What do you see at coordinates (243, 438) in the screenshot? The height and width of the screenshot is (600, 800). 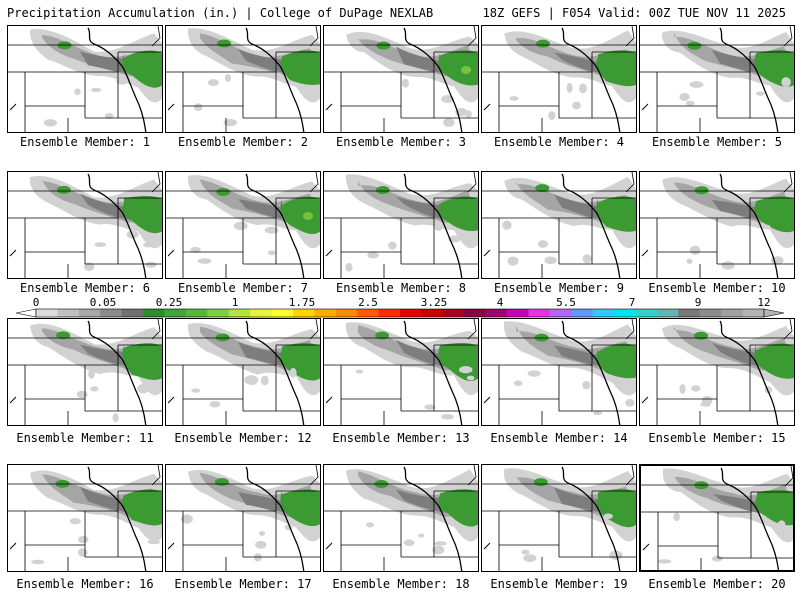 I see `ensemble-member-label: Ensemble Member: 12` at bounding box center [243, 438].